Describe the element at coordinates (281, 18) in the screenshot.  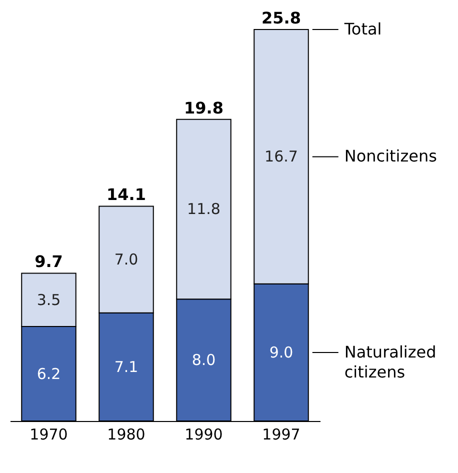
I see `total-label: 25.8` at that location.